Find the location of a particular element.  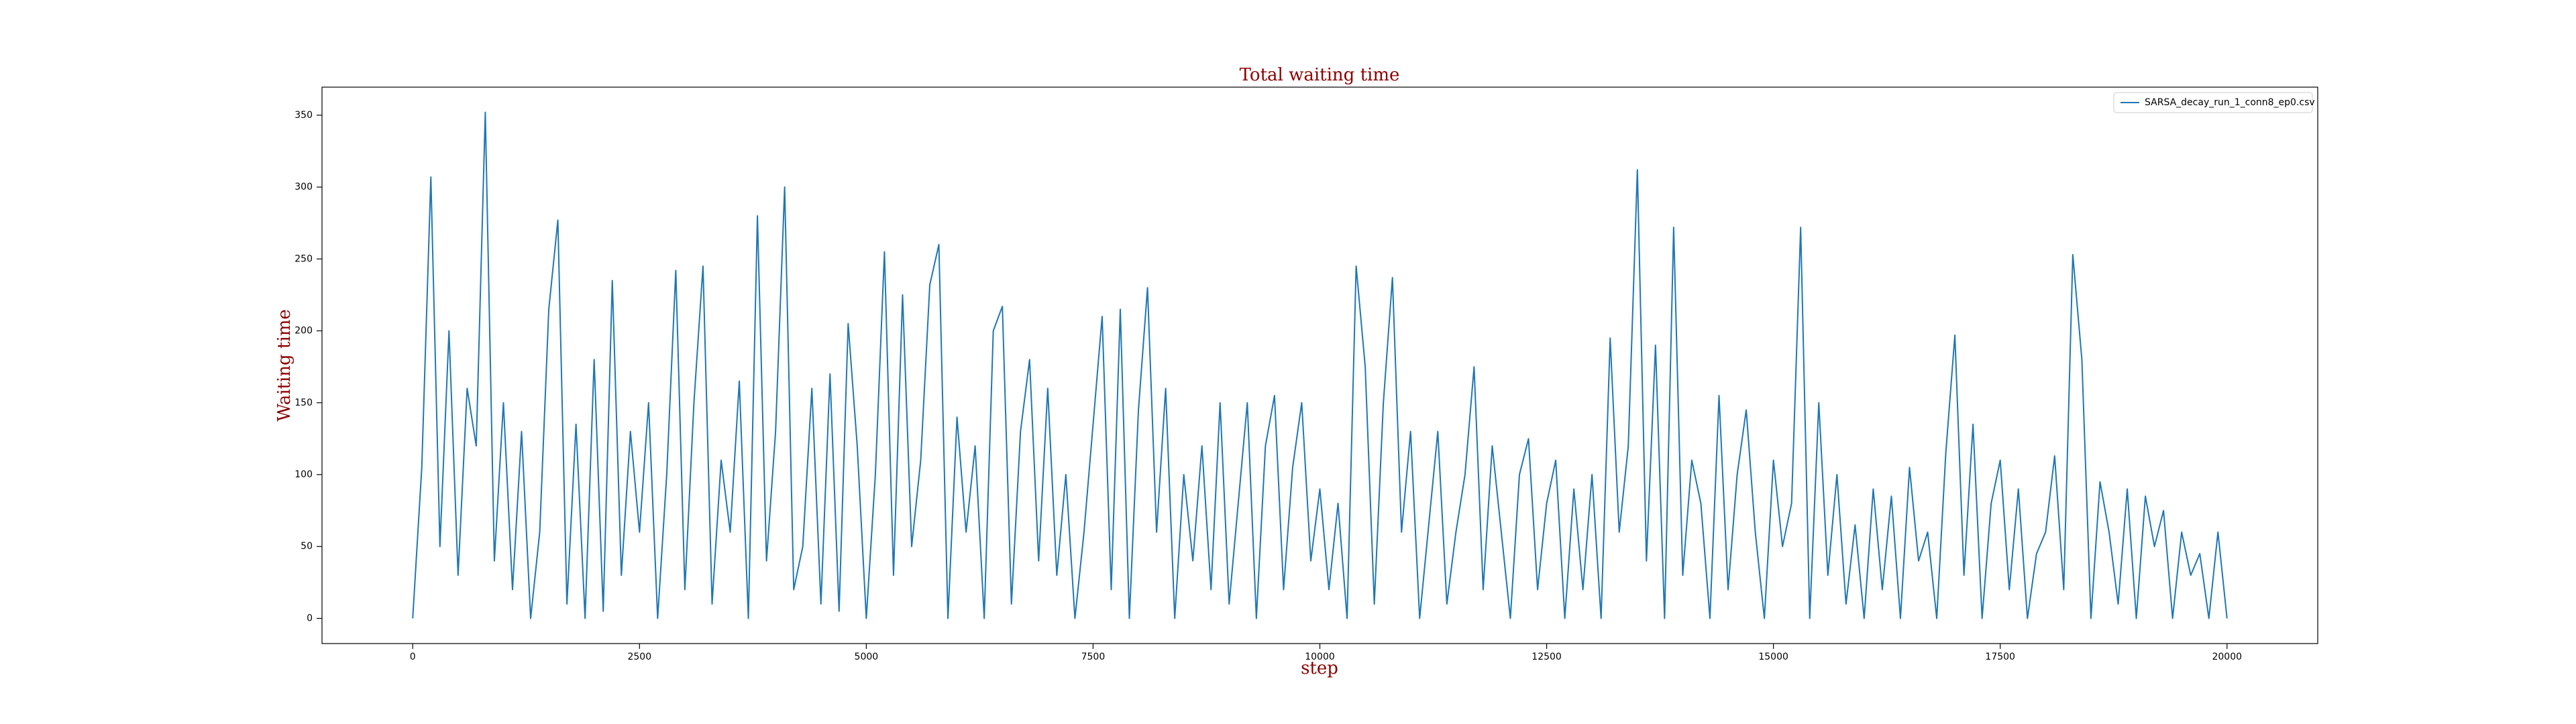

x-tick-label: 17500 is located at coordinates (2000, 657).